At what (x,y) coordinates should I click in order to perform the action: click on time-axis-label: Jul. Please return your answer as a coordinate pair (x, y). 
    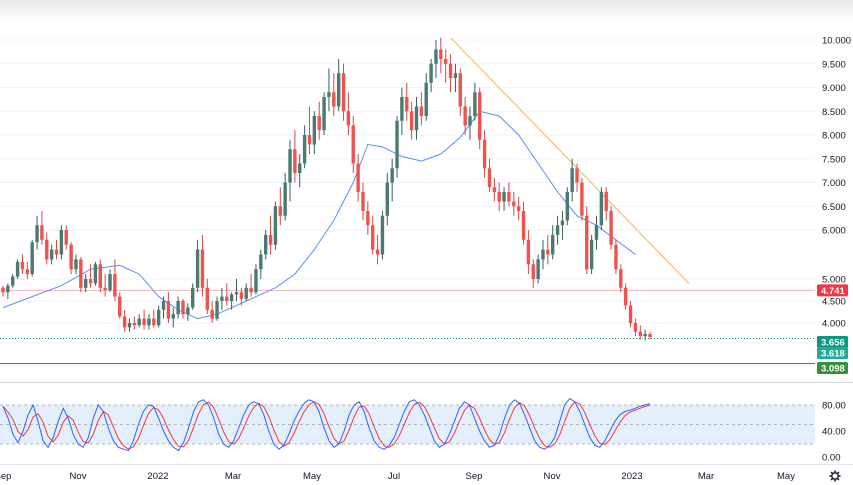
    Looking at the image, I should click on (394, 476).